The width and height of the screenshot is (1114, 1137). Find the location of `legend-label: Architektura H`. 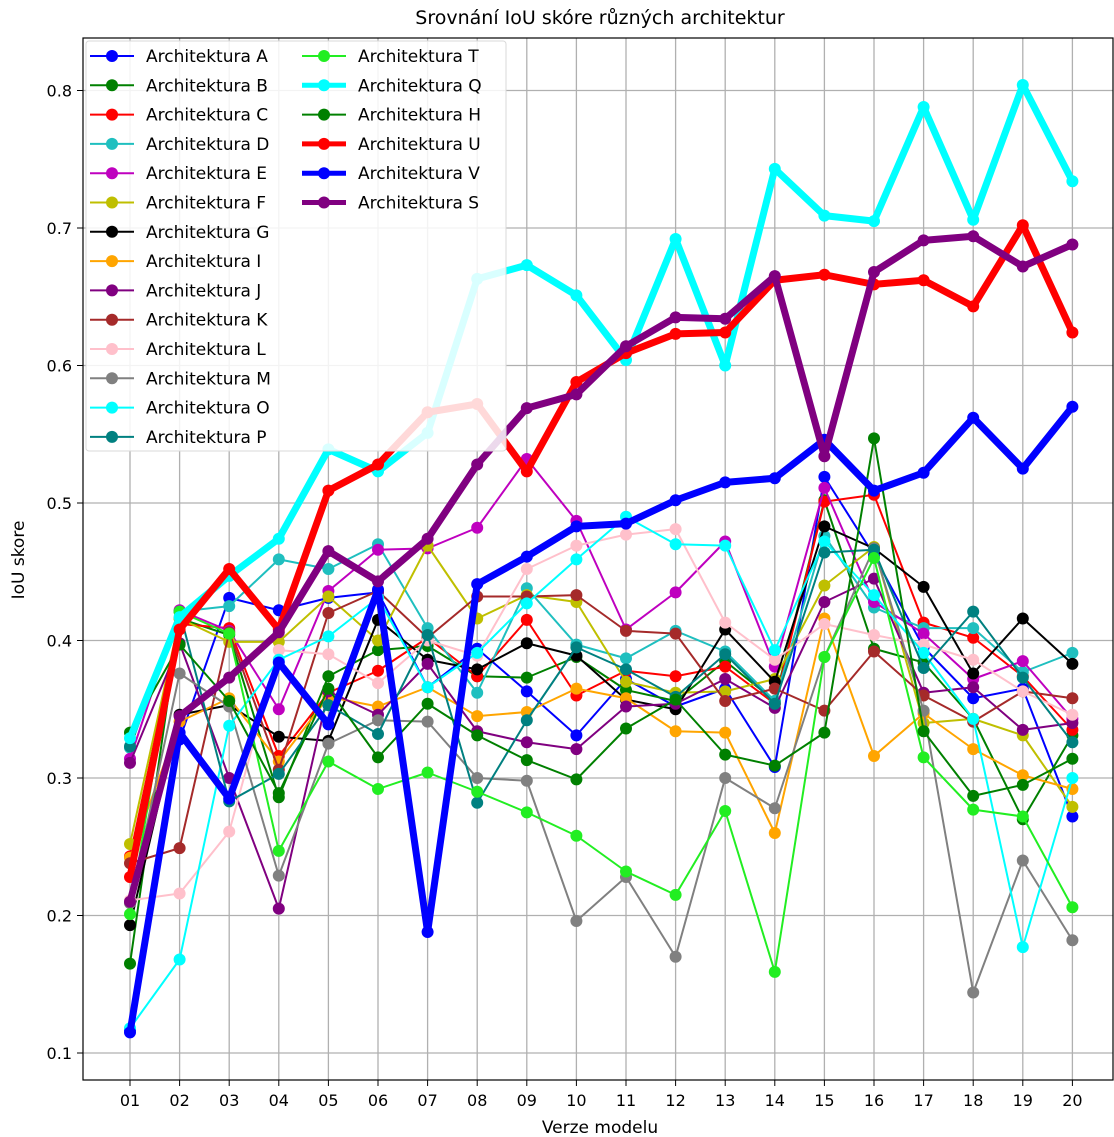

legend-label: Architektura H is located at coordinates (419, 116).